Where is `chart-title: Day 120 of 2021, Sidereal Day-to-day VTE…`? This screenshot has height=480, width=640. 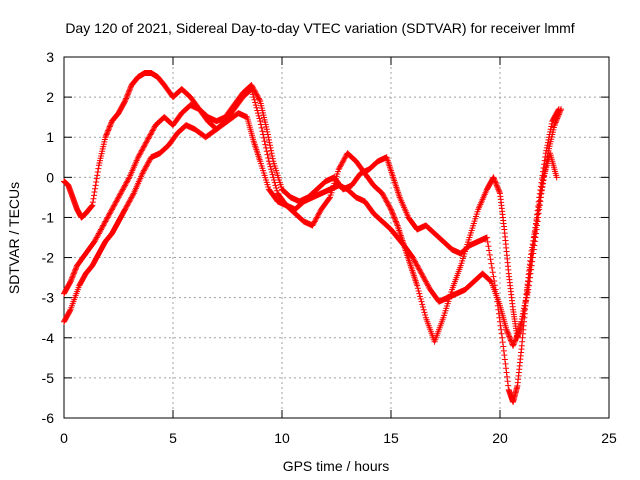 chart-title: Day 120 of 2021, Sidereal Day-to-day VTE… is located at coordinates (319, 28).